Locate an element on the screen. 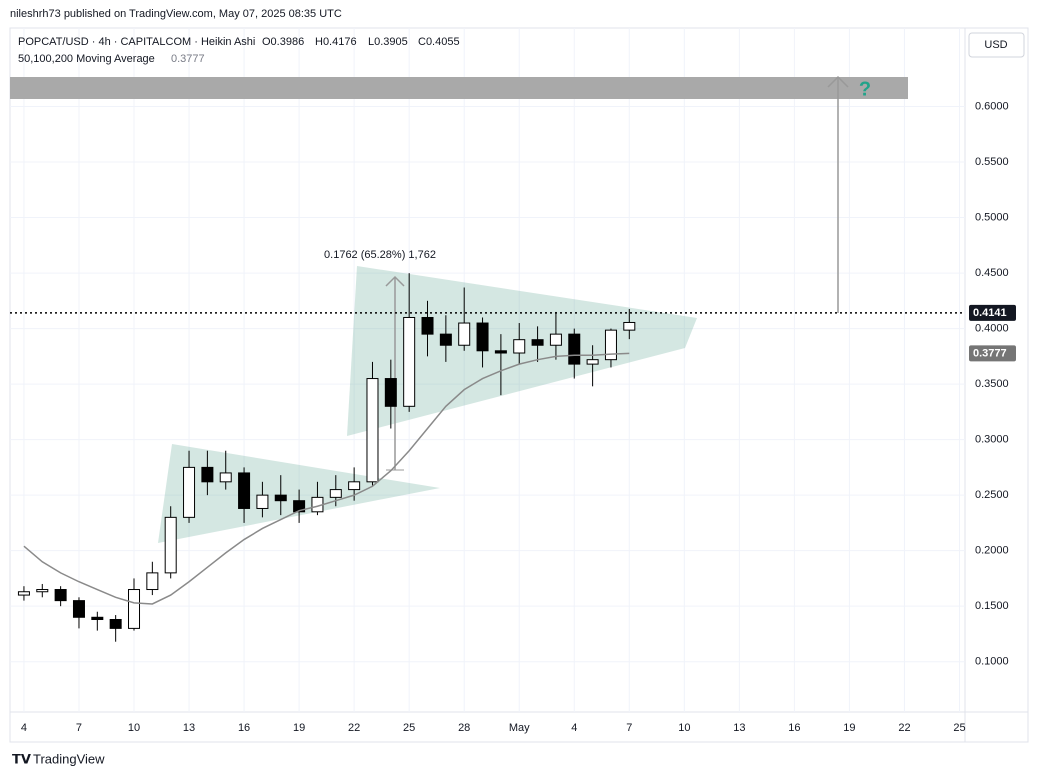  current-price-box is located at coordinates (992, 312).